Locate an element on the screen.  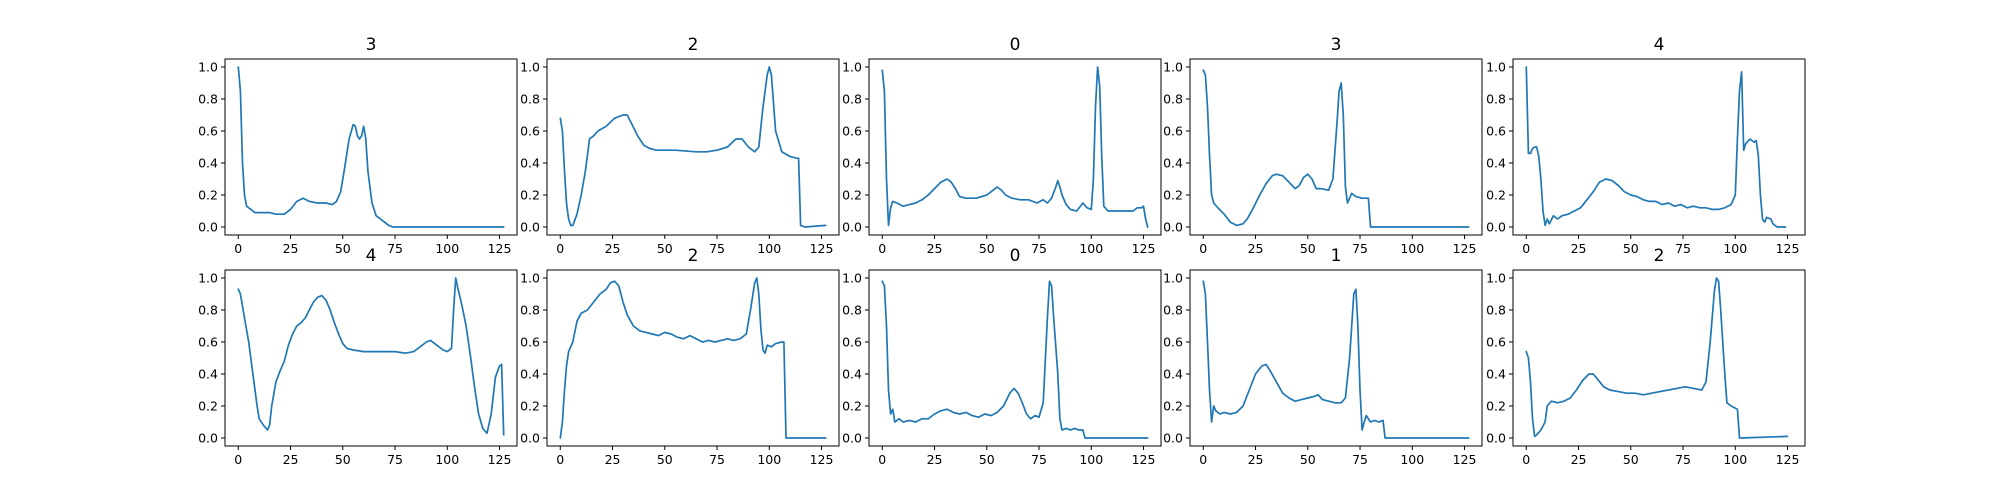
subplot-title: 0 is located at coordinates (1015, 256).